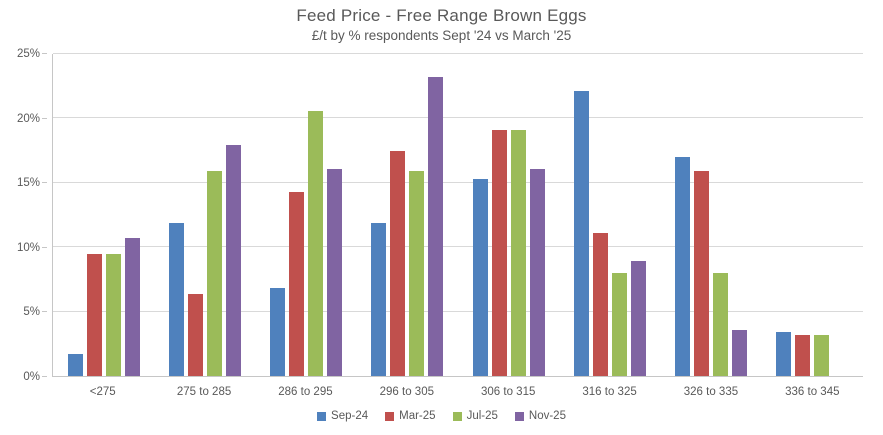 The height and width of the screenshot is (435, 883). What do you see at coordinates (406, 392) in the screenshot?
I see `x-tick-label: 296 to 305` at bounding box center [406, 392].